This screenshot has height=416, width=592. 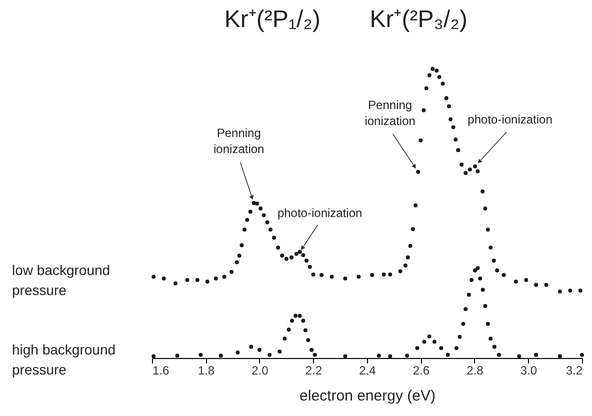 What do you see at coordinates (574, 371) in the screenshot?
I see `x-tick-label: 3.2` at bounding box center [574, 371].